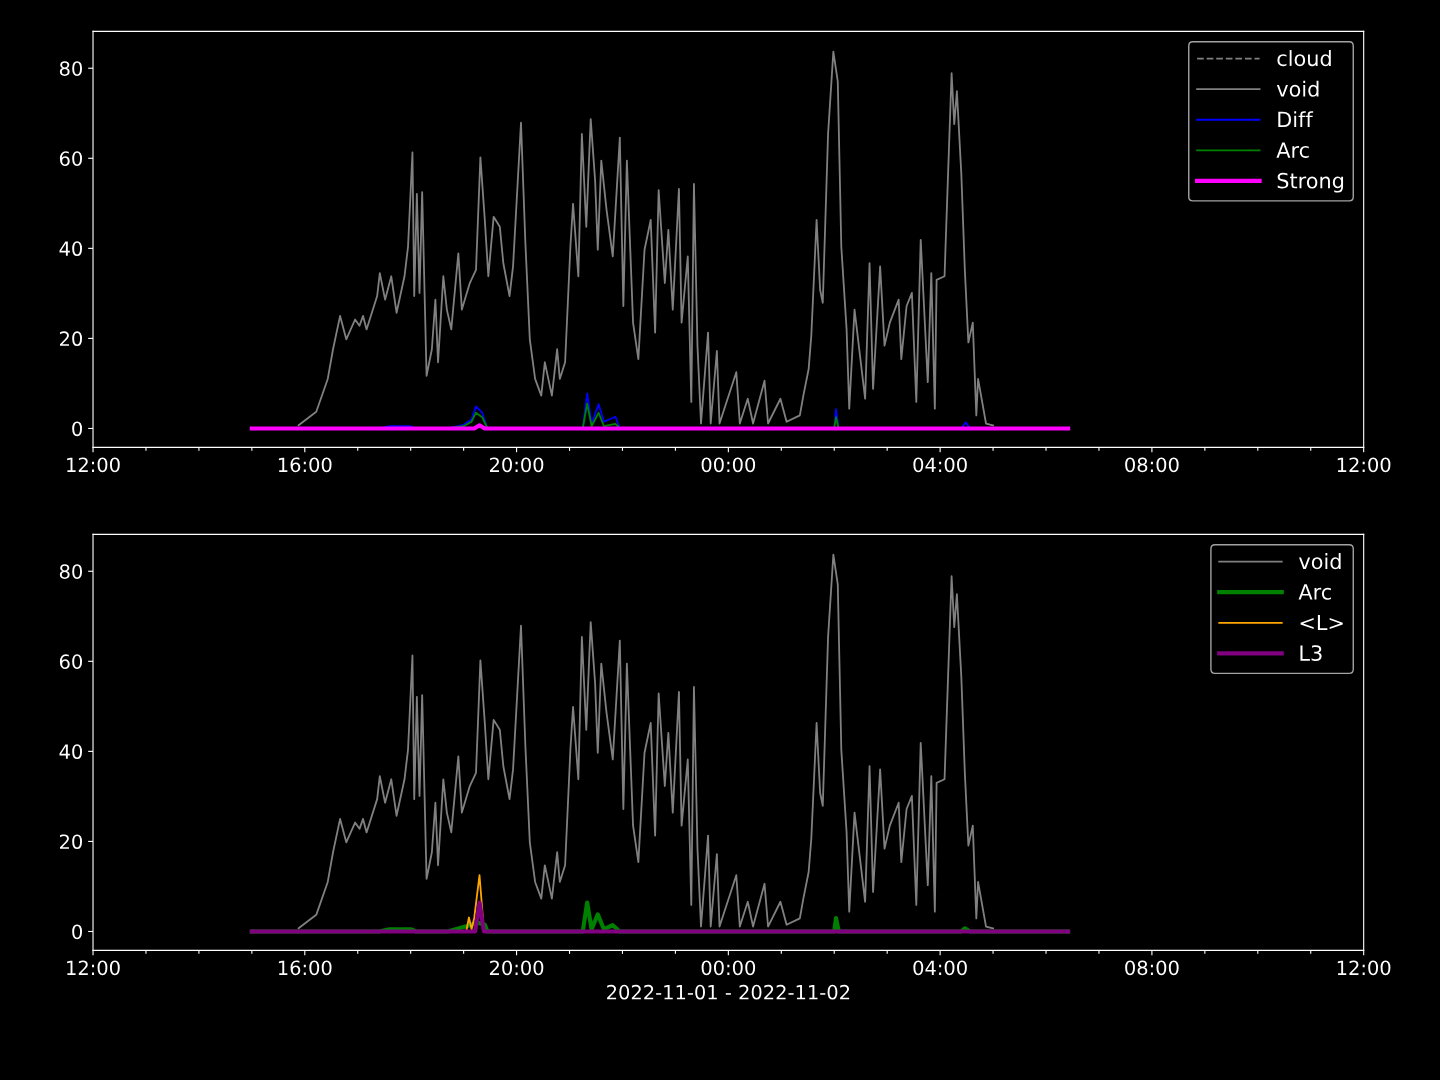 Image resolution: width=1440 pixels, height=1080 pixels. What do you see at coordinates (1304, 58) in the screenshot?
I see `legend-label: cloud` at bounding box center [1304, 58].